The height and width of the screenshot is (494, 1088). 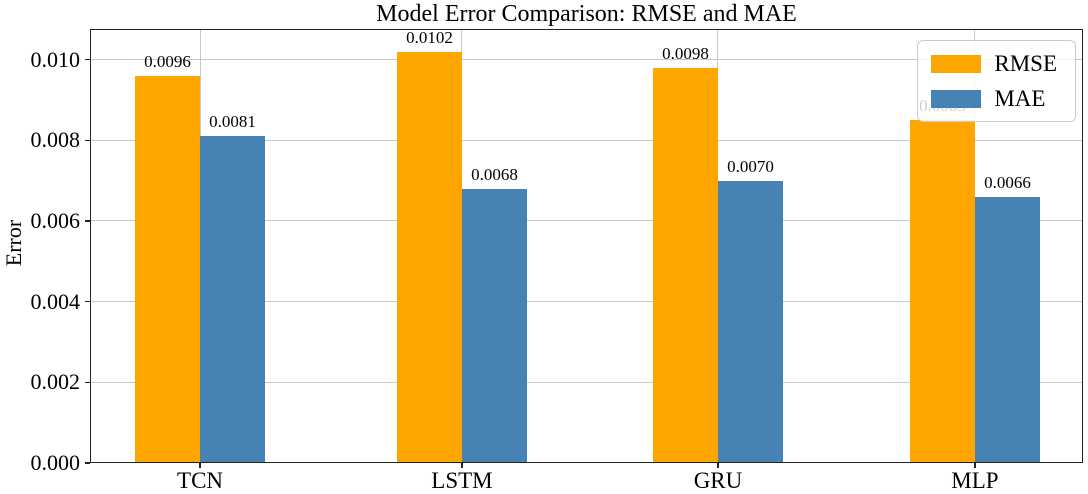 What do you see at coordinates (233, 299) in the screenshot?
I see `bar-mae-tcn` at bounding box center [233, 299].